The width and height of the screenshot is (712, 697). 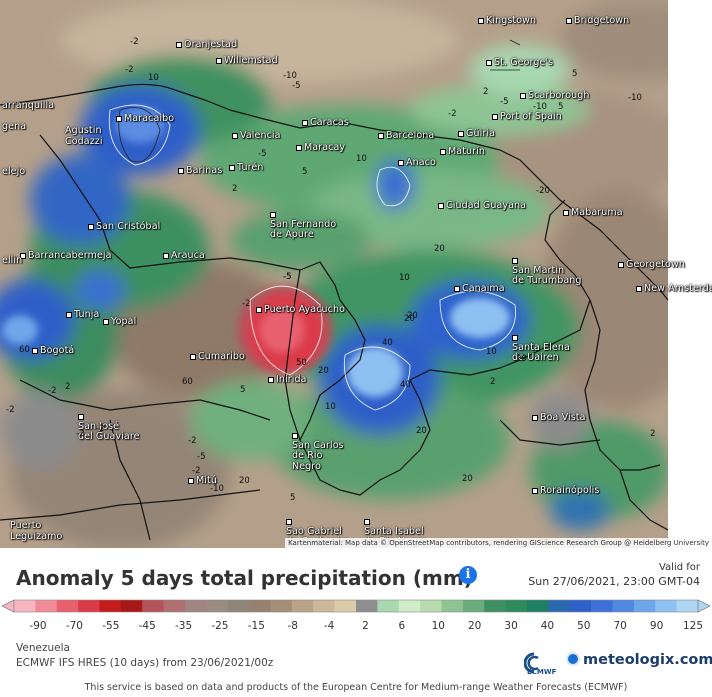 I want to click on contour-label: -20, so click(x=543, y=191).